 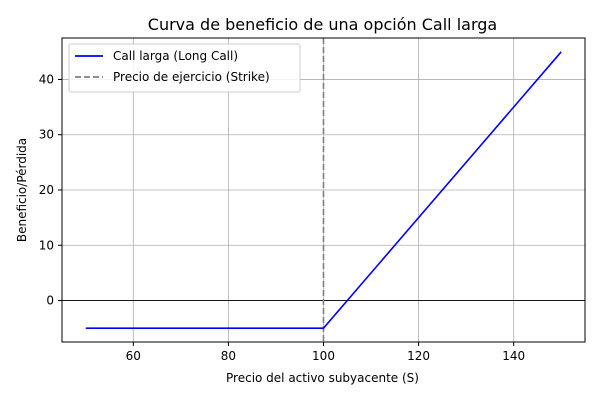 I want to click on y-tick-label: 20, so click(x=46, y=190).